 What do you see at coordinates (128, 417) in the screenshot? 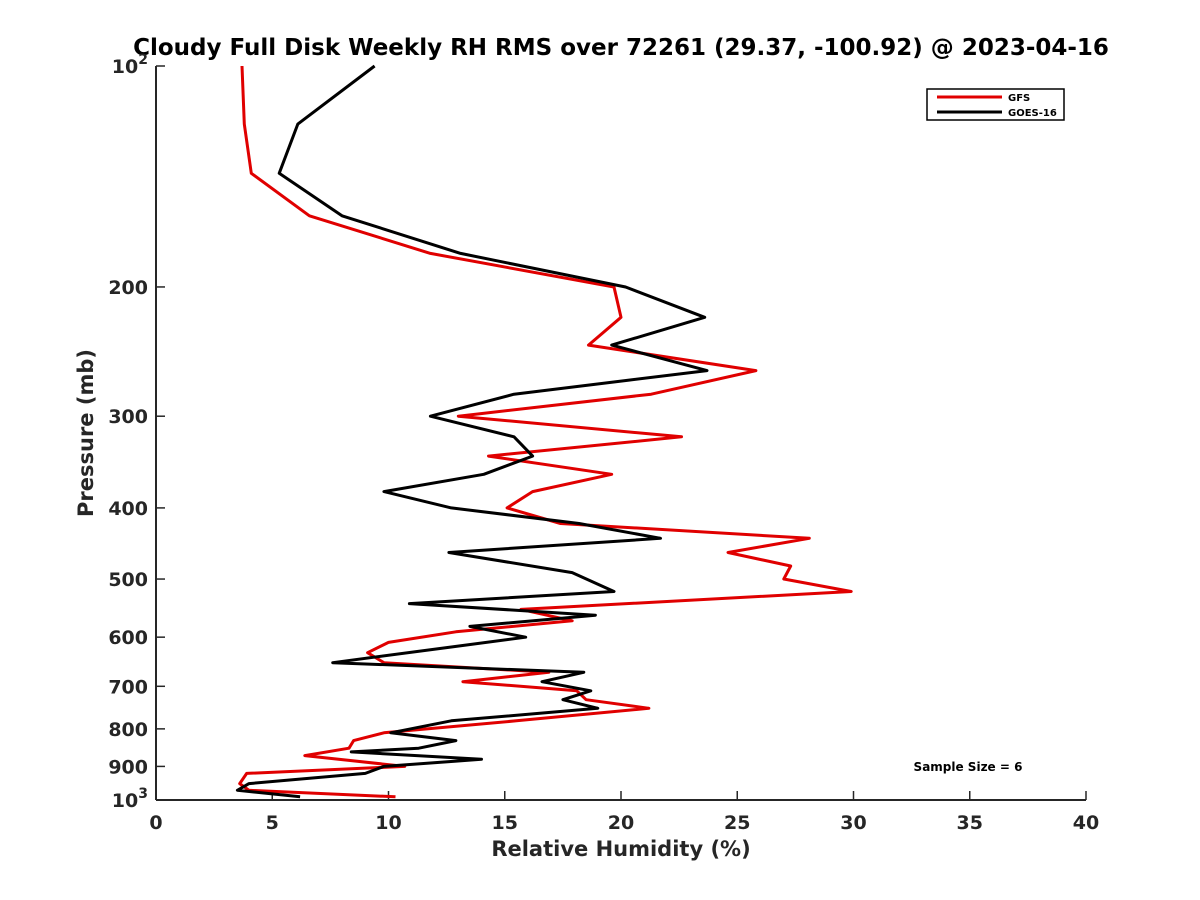
I see `y-tick-label: 300` at bounding box center [128, 417].